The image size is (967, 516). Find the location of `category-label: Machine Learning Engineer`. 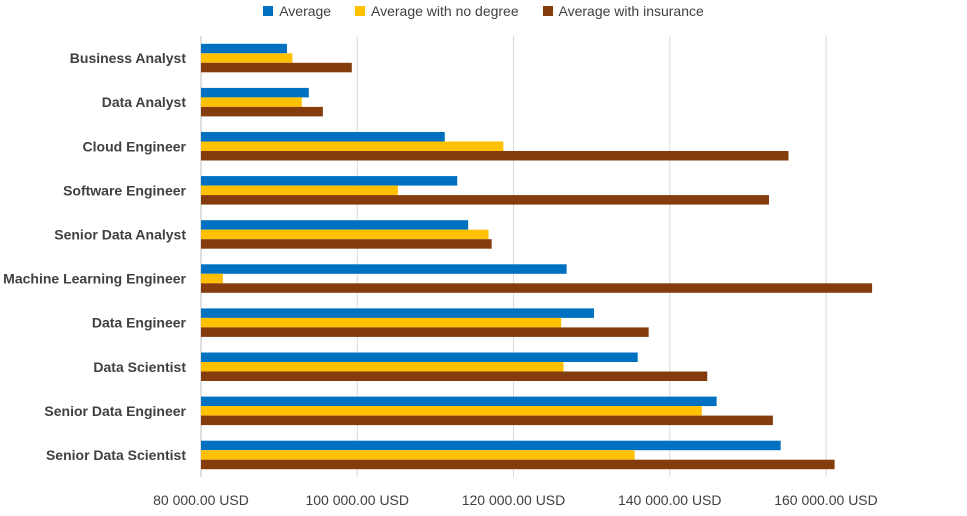

category-label: Machine Learning Engineer is located at coordinates (94, 279).